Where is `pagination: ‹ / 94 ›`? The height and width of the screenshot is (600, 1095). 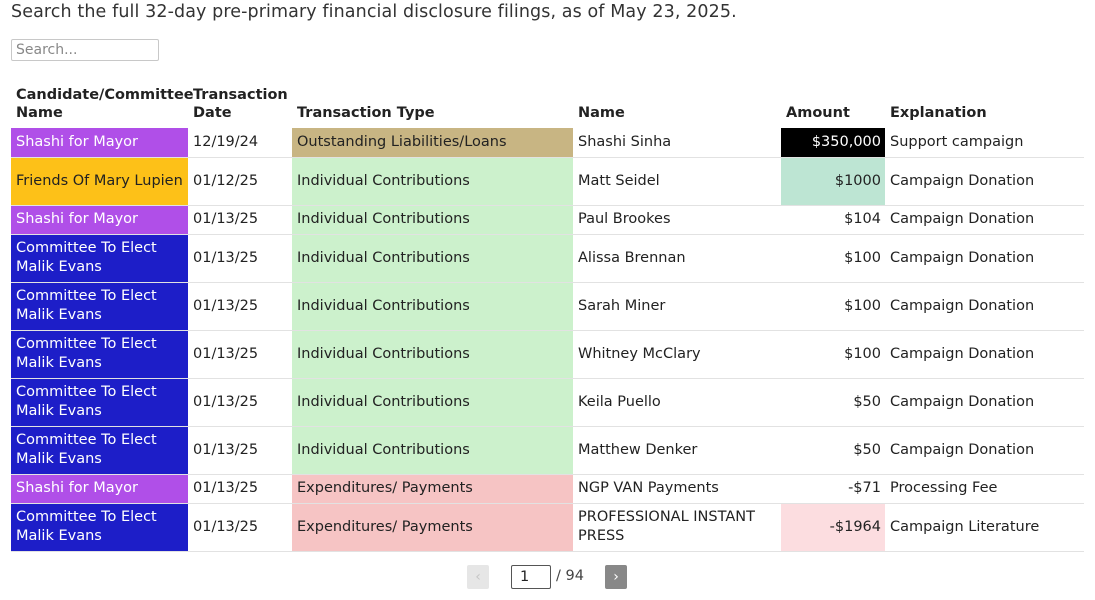 pagination: ‹ / 94 › is located at coordinates (547, 578).